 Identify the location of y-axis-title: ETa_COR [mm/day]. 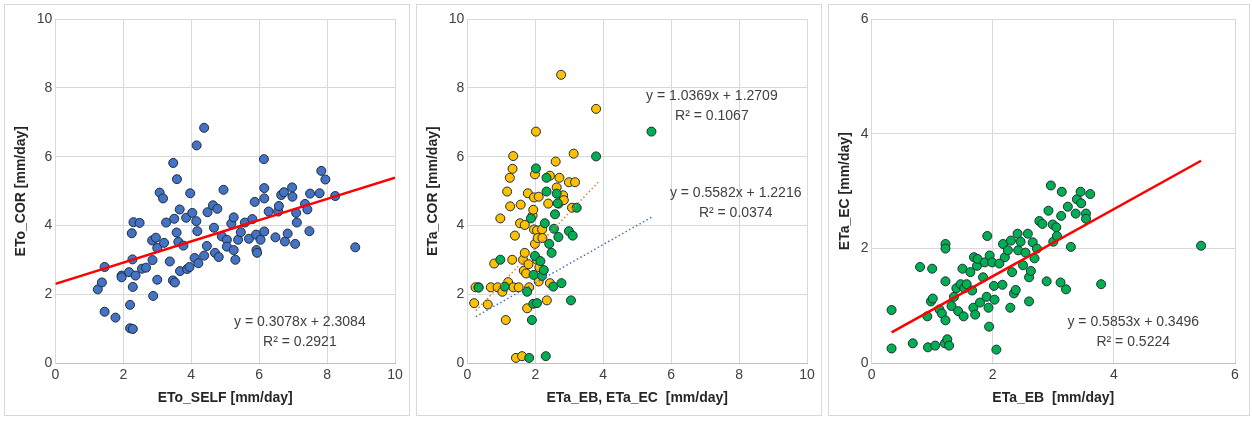
(432, 191).